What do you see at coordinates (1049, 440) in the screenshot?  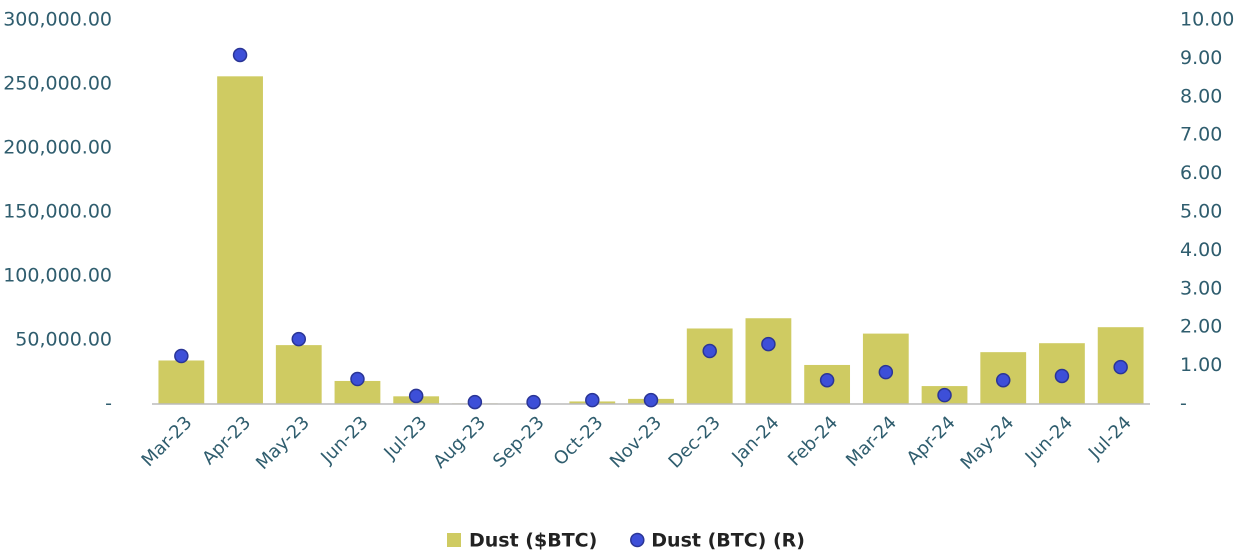 I see `x-tick-label: Jun-24` at bounding box center [1049, 440].